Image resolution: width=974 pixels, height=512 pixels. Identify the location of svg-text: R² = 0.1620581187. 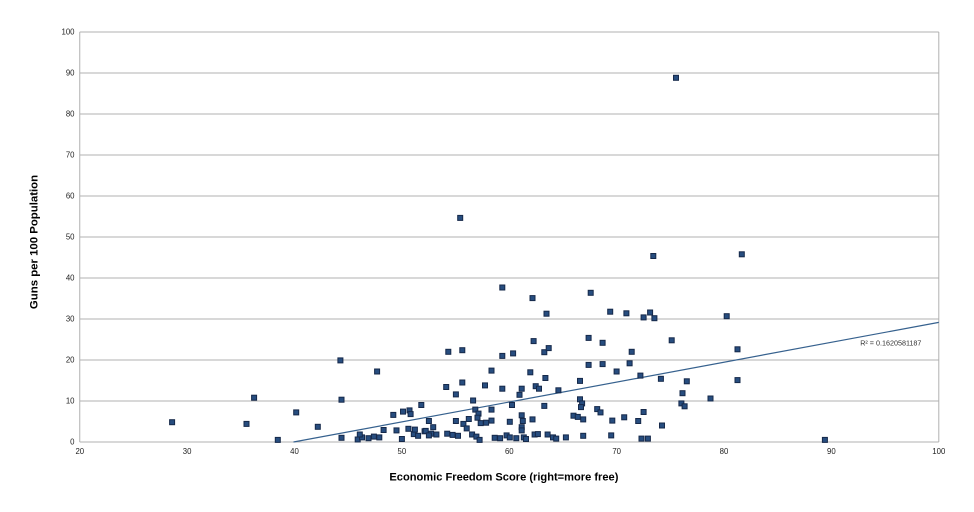
(890, 343).